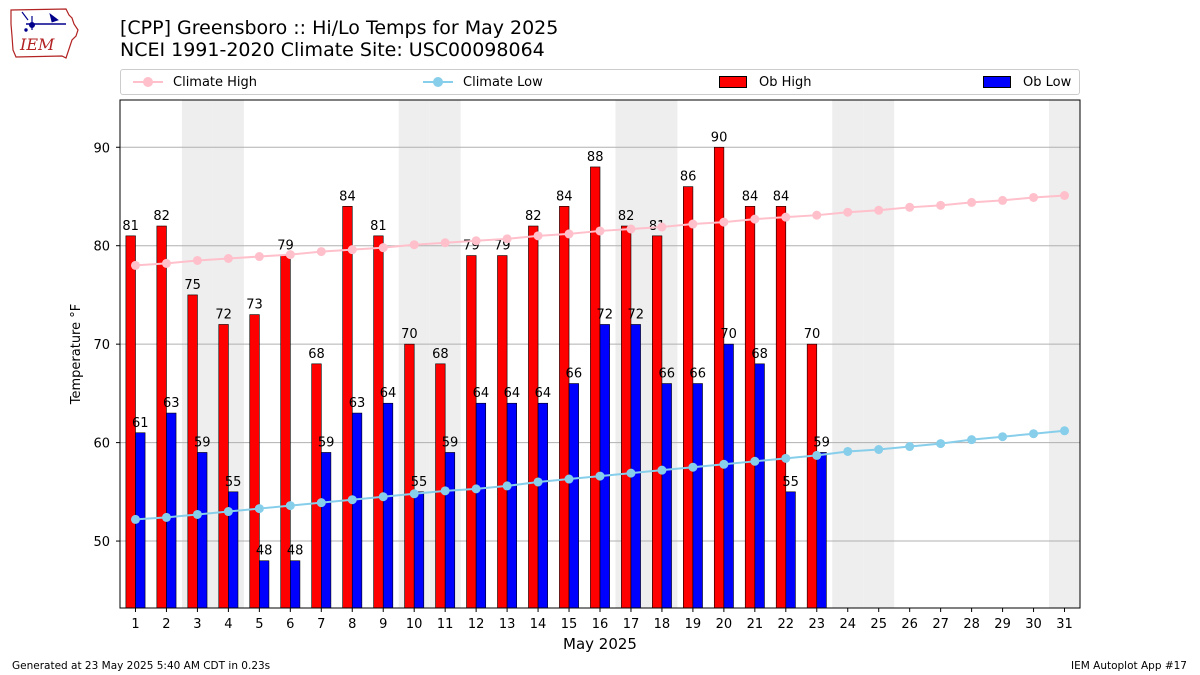 The width and height of the screenshot is (1200, 675). Describe the element at coordinates (595, 157) in the screenshot. I see `ob-high-value-label: 88` at that location.